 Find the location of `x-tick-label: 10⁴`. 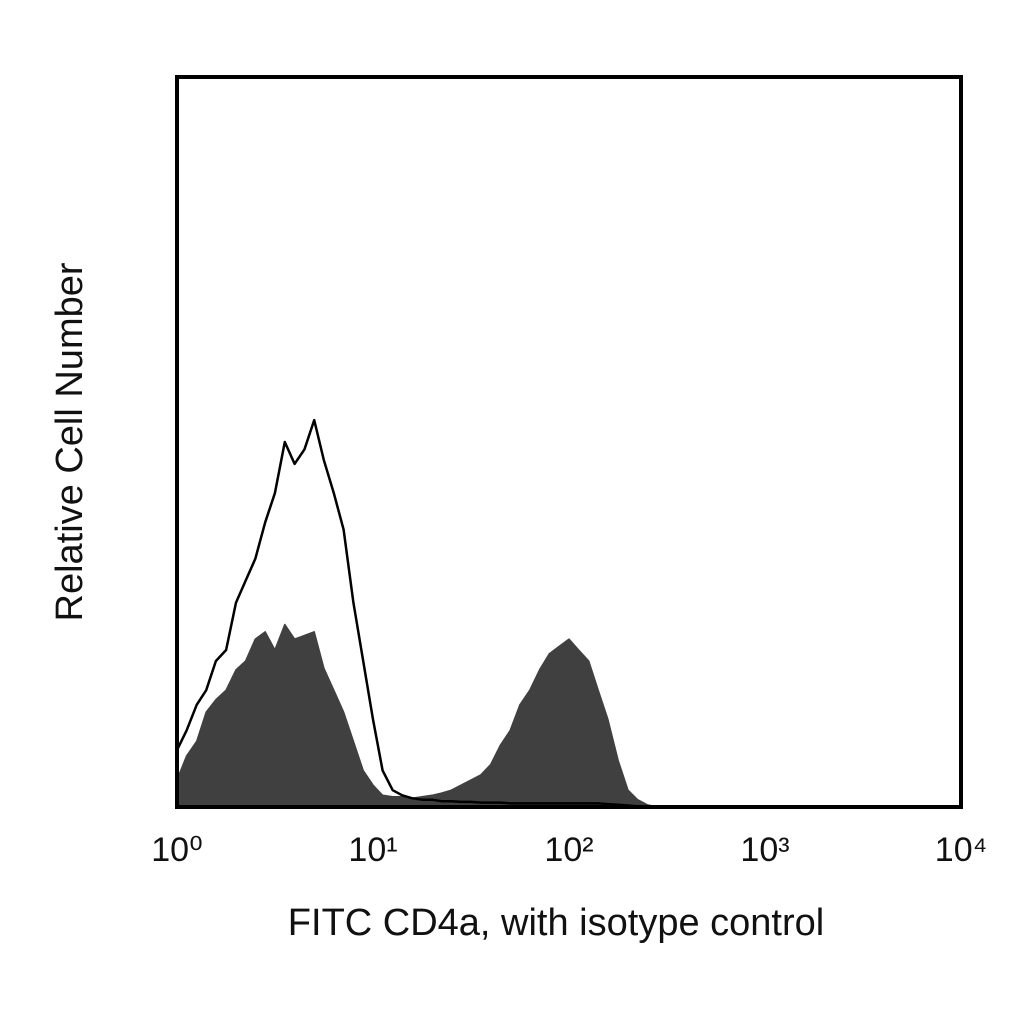

x-tick-label: 10⁴ is located at coordinates (961, 850).